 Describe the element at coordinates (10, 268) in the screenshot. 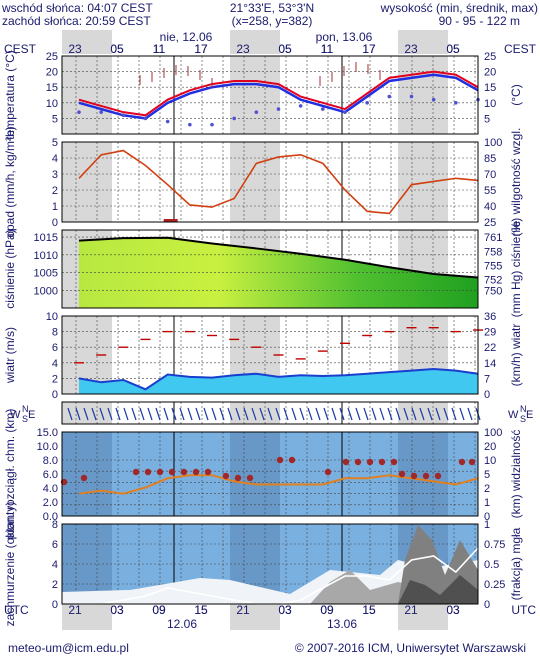

I see `pressure-ylabel-left: ciśnienie (hPa)` at that location.